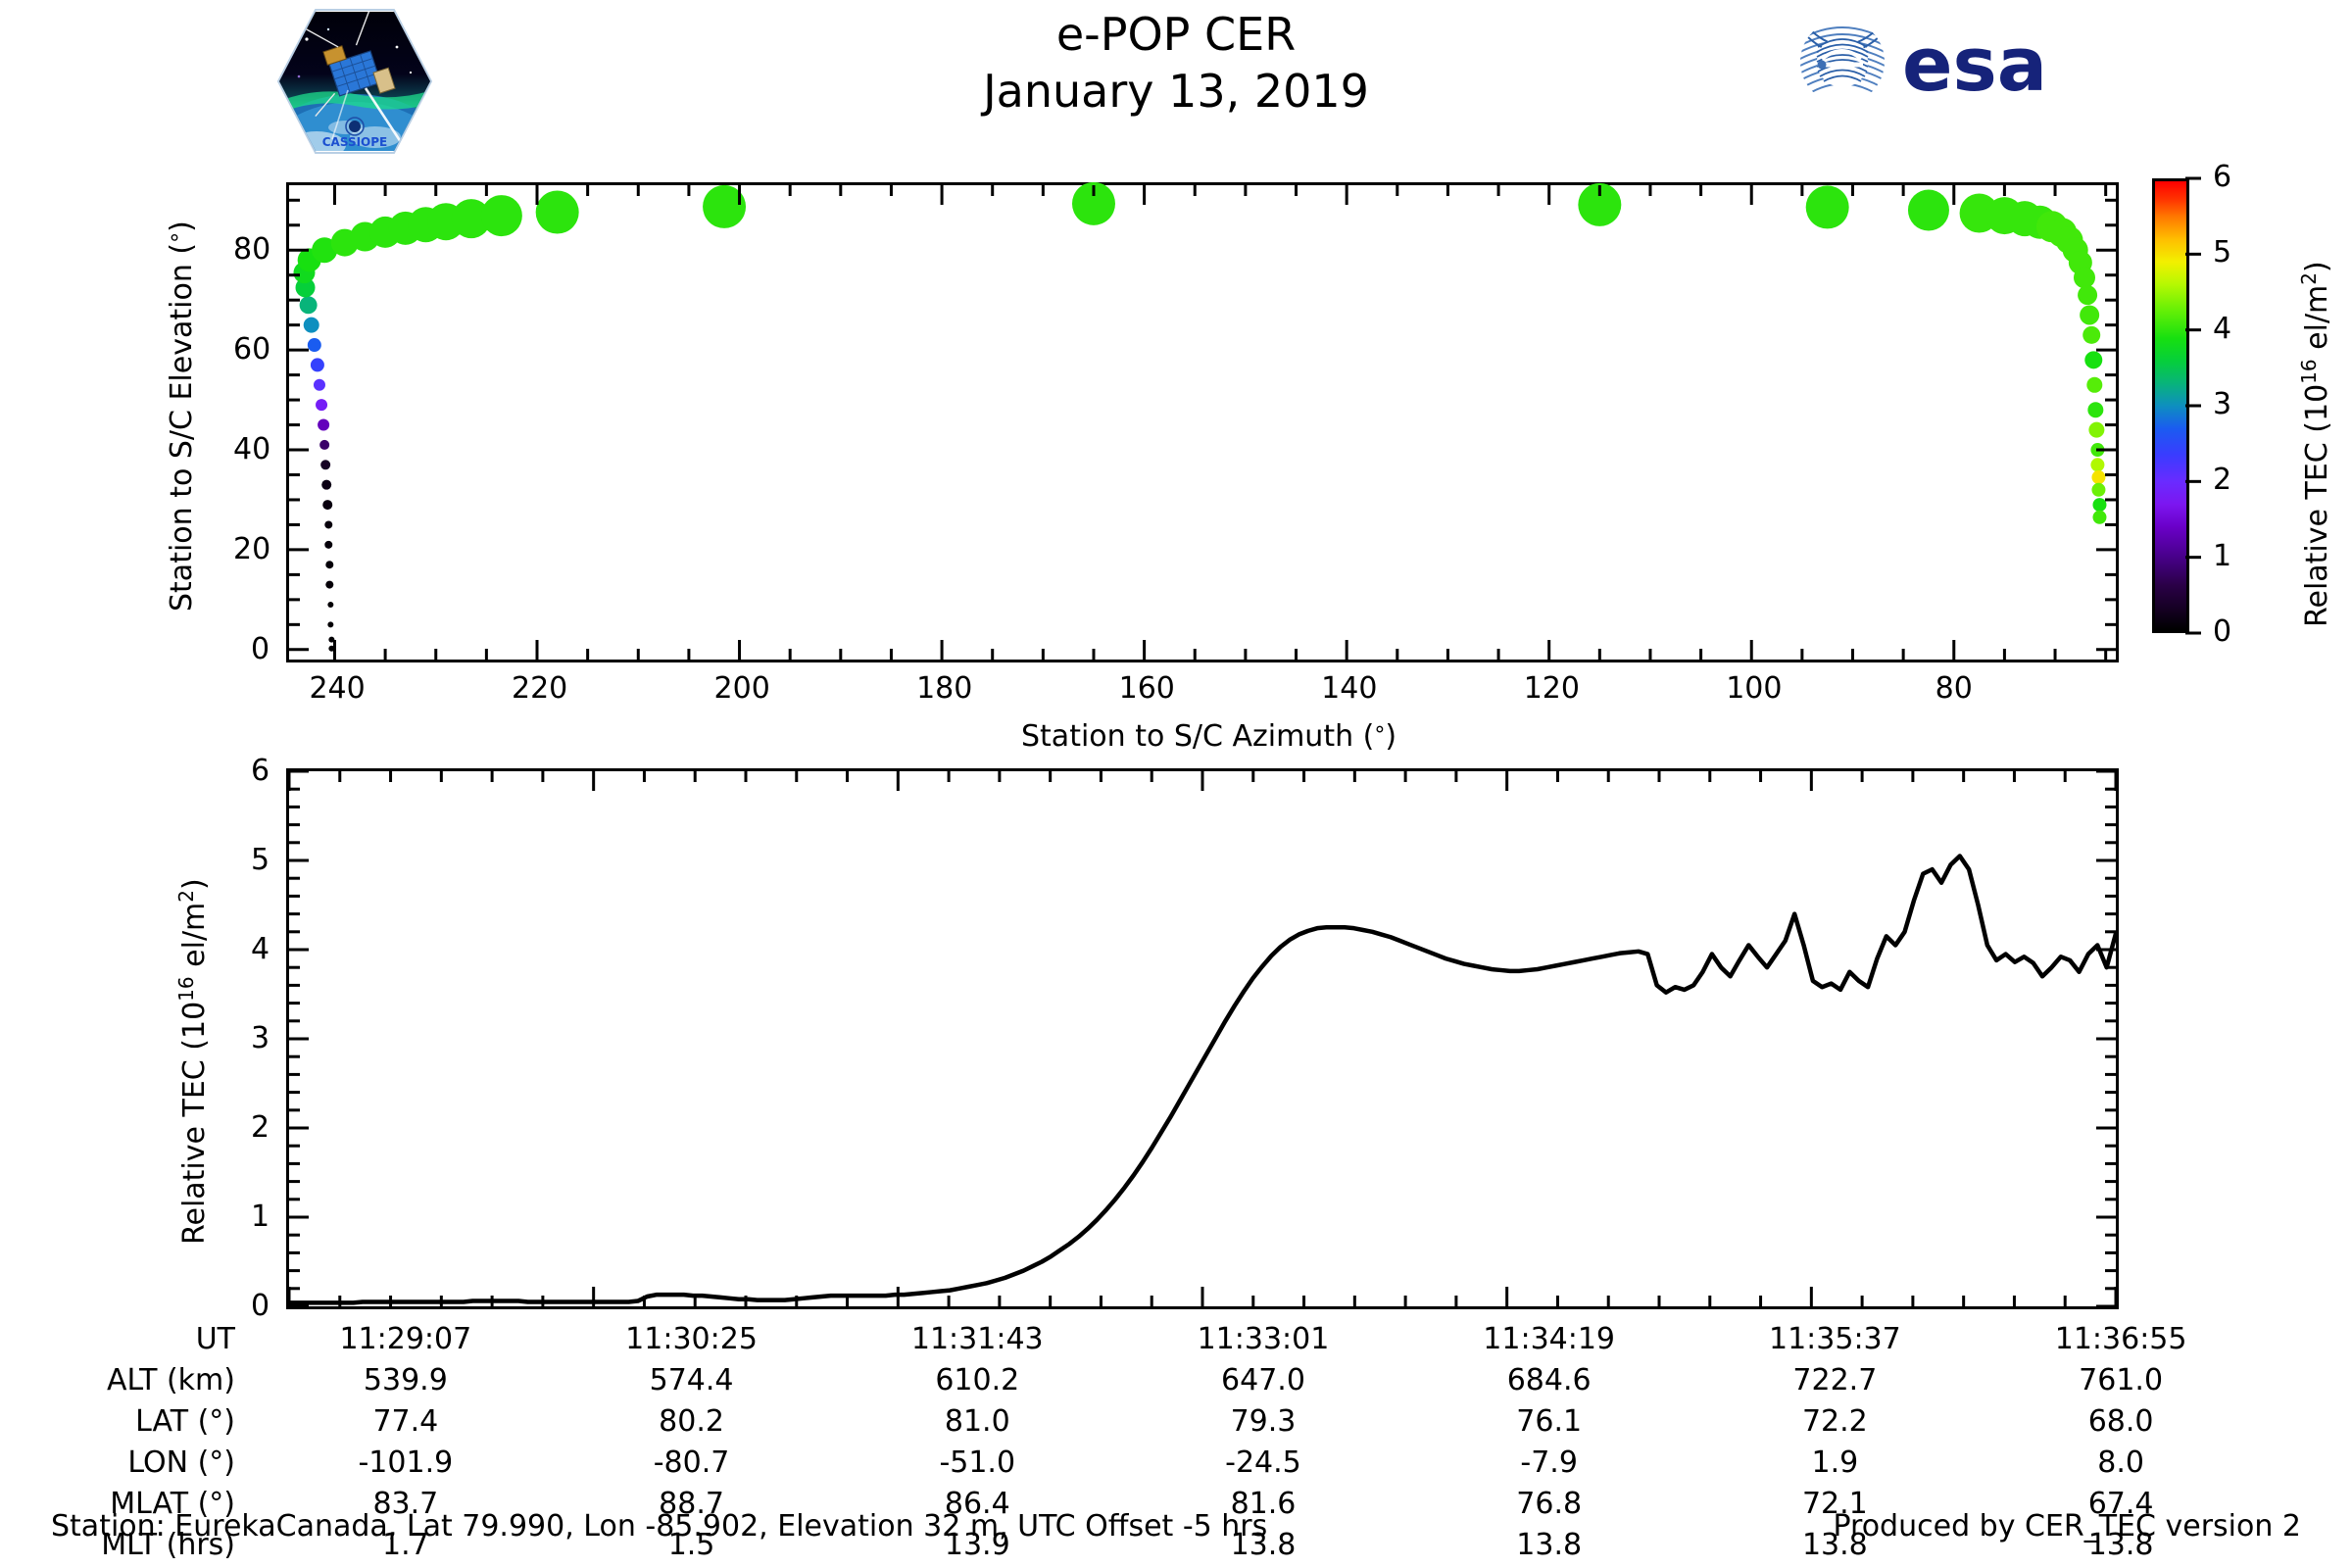 This screenshot has width=2352, height=1568. What do you see at coordinates (1974, 63) in the screenshot?
I see `esa-logo-text: esa` at bounding box center [1974, 63].